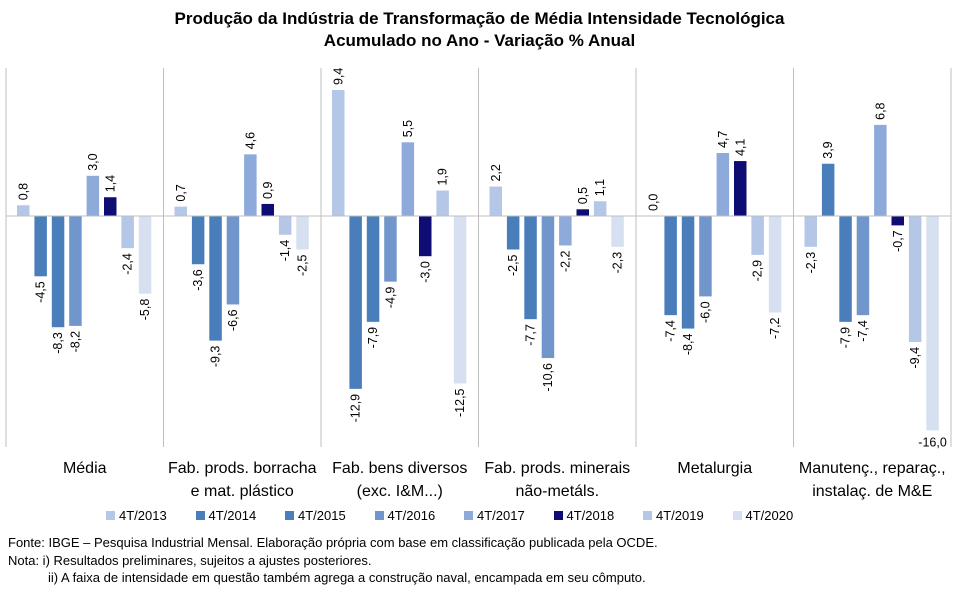 The height and width of the screenshot is (594, 959). What do you see at coordinates (356, 408) in the screenshot?
I see `value-label: -12,9` at bounding box center [356, 408].